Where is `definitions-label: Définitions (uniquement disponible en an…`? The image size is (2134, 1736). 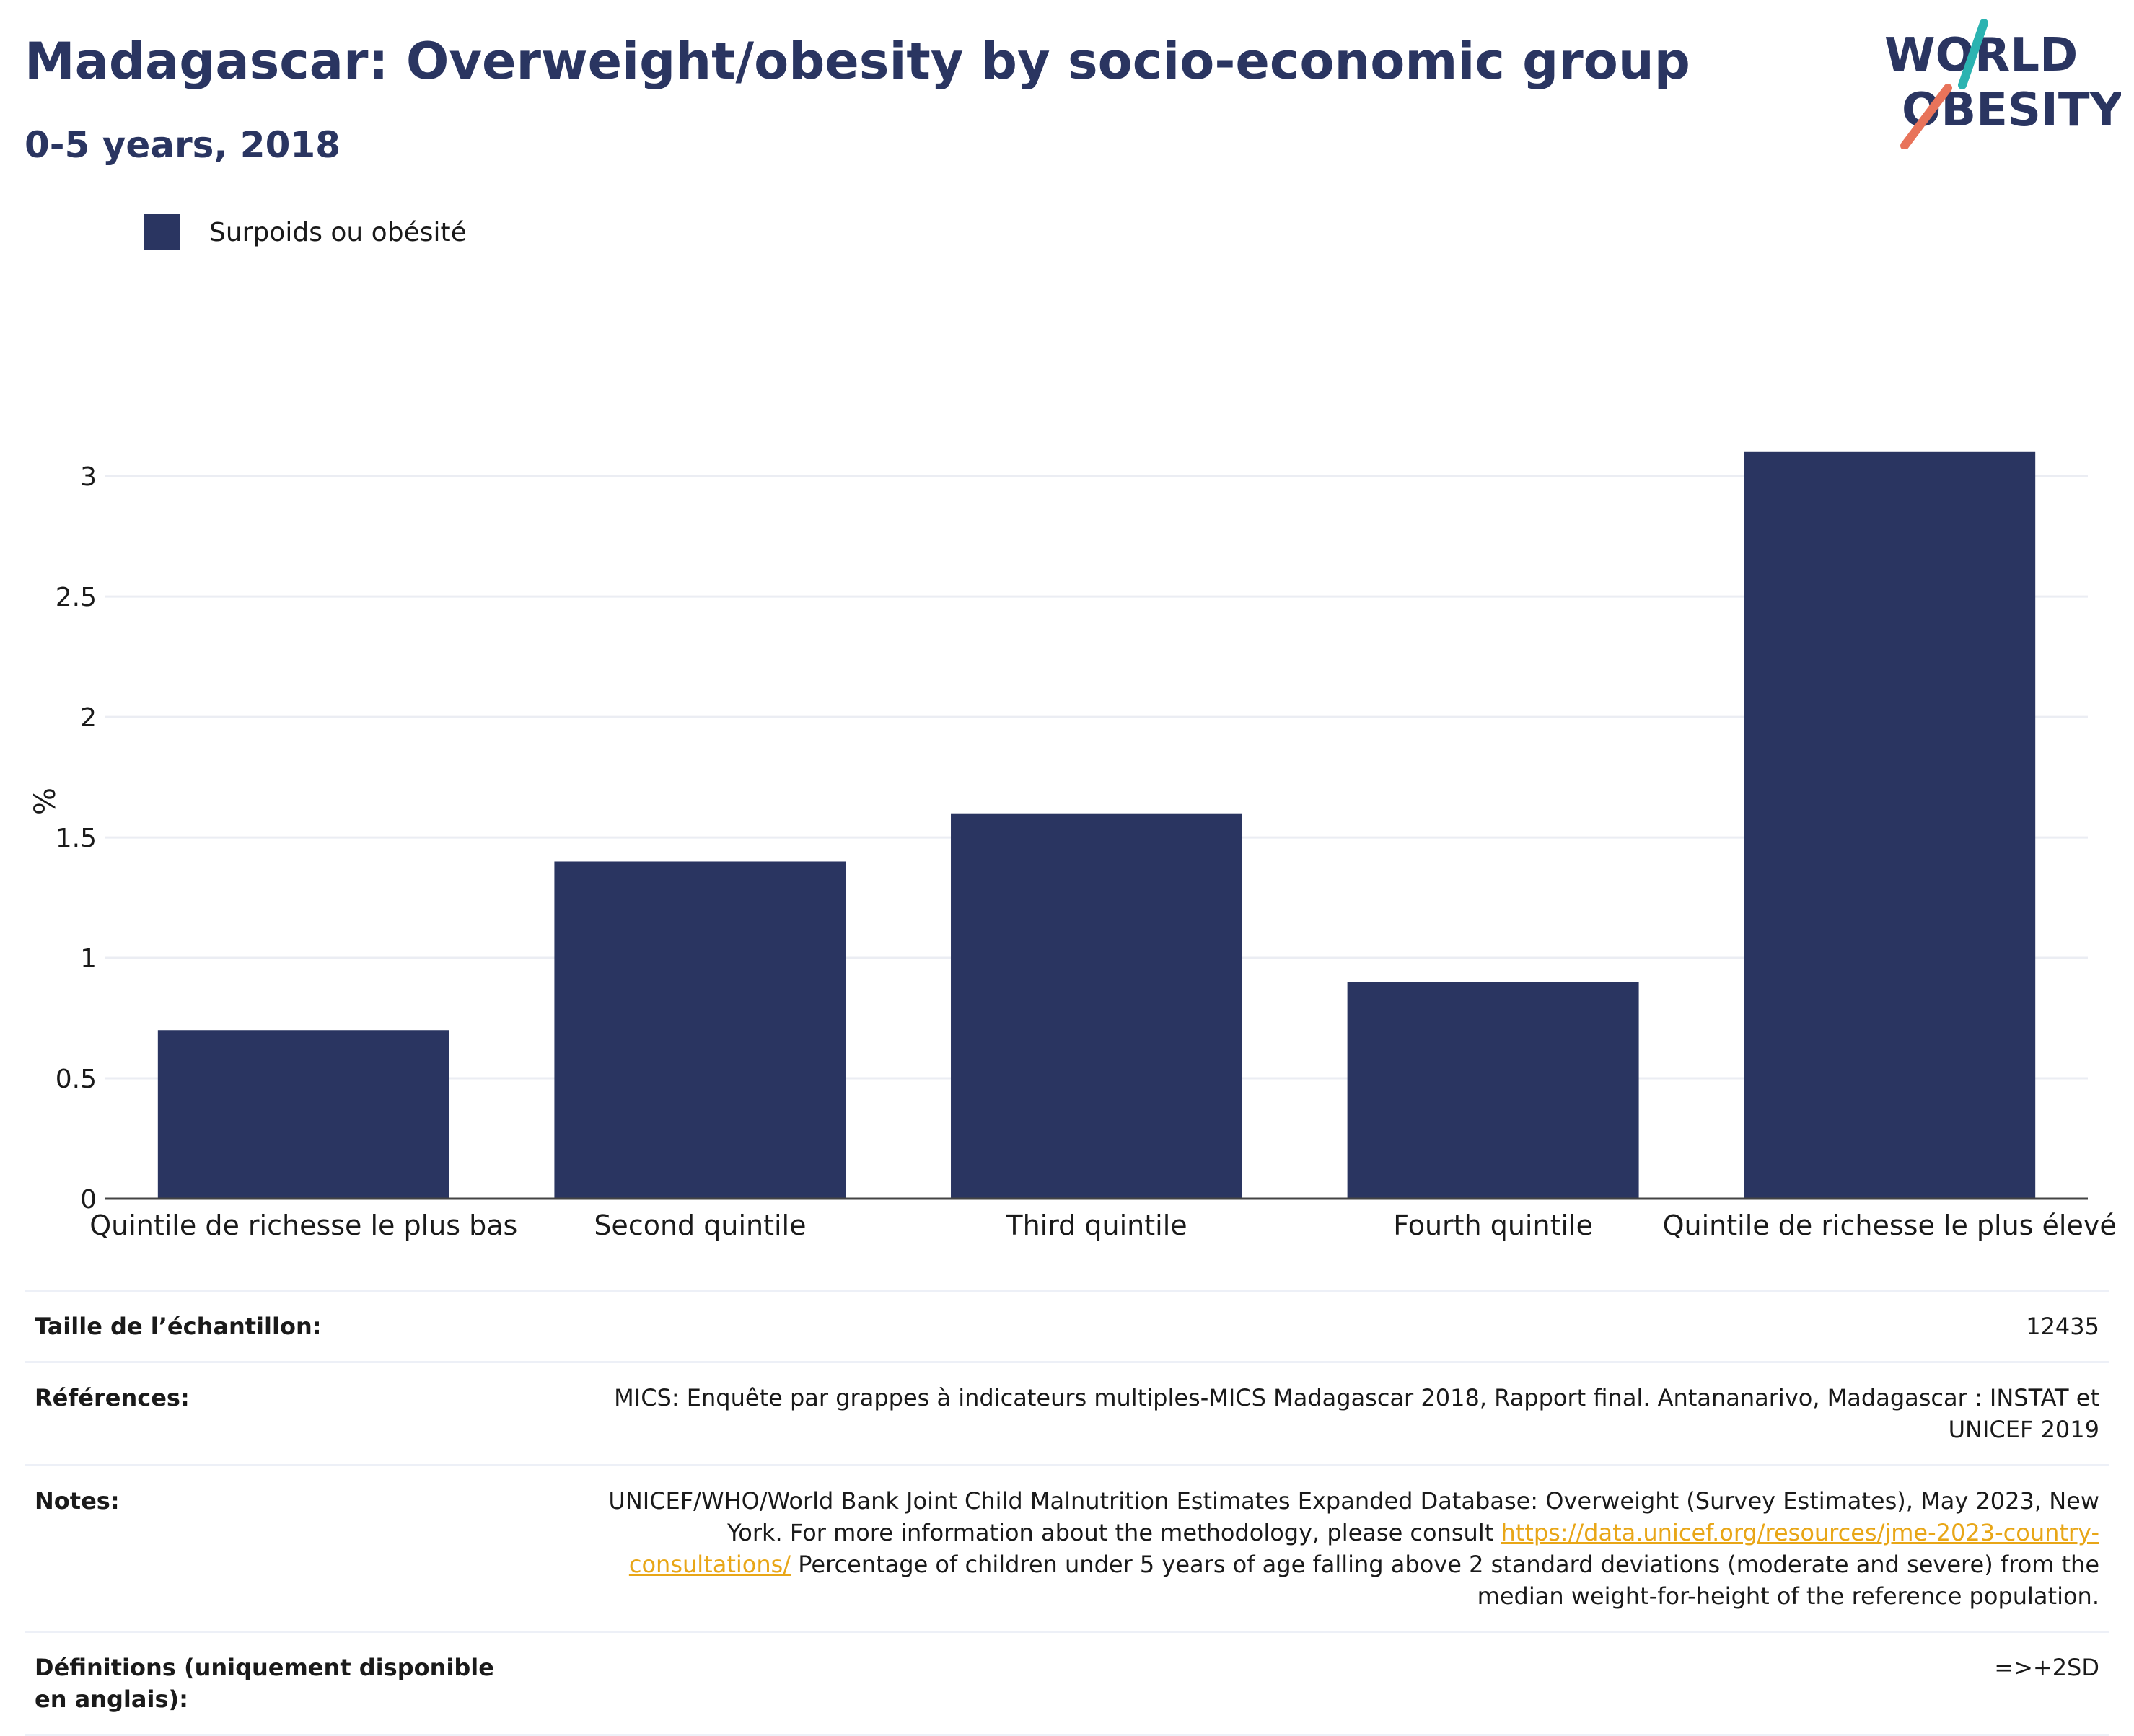
definitions-label: Définitions (uniquement disponible en an… is located at coordinates (264, 1683).